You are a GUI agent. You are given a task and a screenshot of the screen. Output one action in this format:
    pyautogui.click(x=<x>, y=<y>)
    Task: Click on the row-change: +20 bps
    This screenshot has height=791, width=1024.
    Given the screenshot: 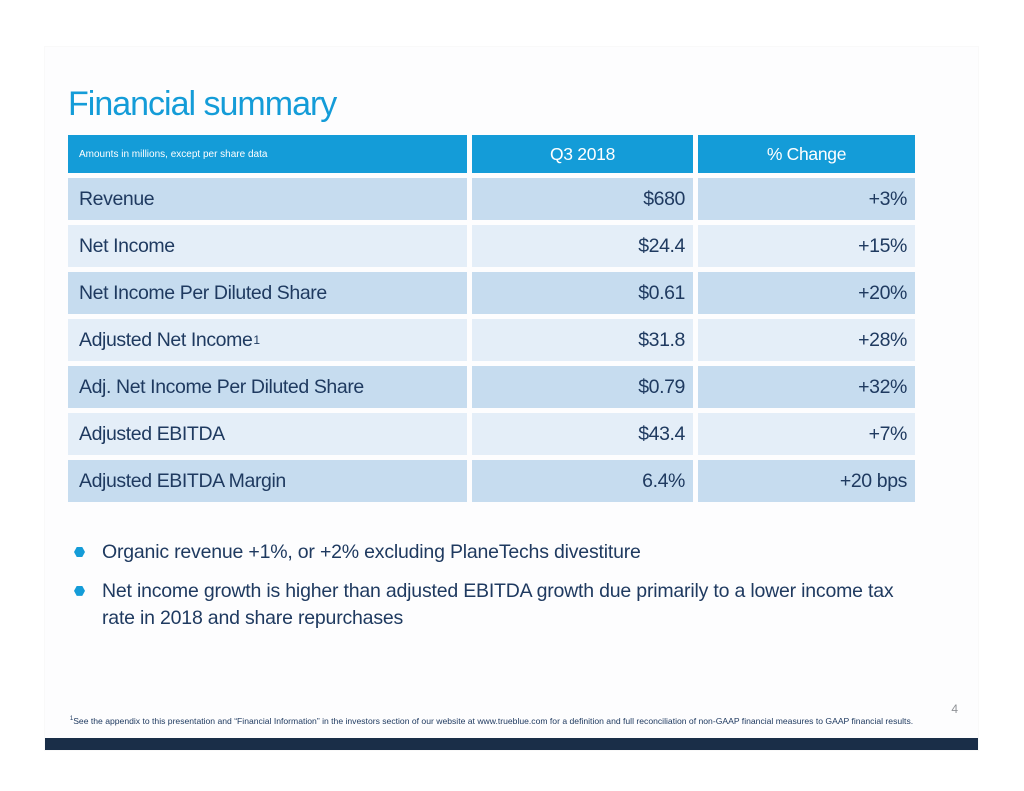 What is the action you would take?
    pyautogui.click(x=806, y=481)
    